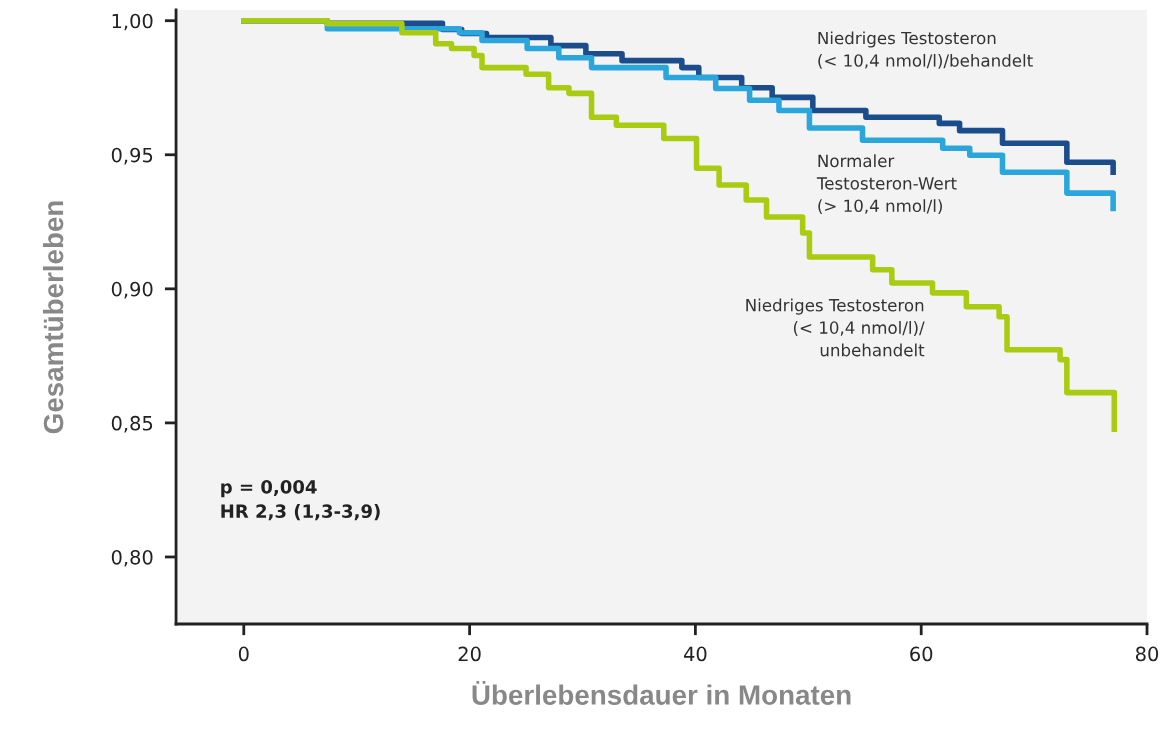 Image resolution: width=1162 pixels, height=733 pixels. What do you see at coordinates (661, 692) in the screenshot?
I see `x-axis-title: Überlebensdauer in Monaten` at bounding box center [661, 692].